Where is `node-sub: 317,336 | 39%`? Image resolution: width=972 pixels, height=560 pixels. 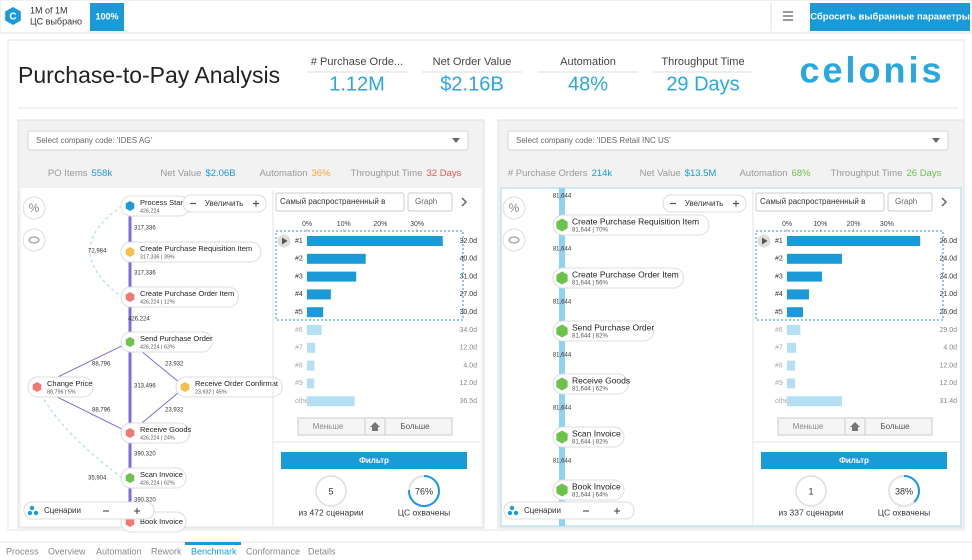 node-sub: 317,336 | 39% is located at coordinates (157, 257).